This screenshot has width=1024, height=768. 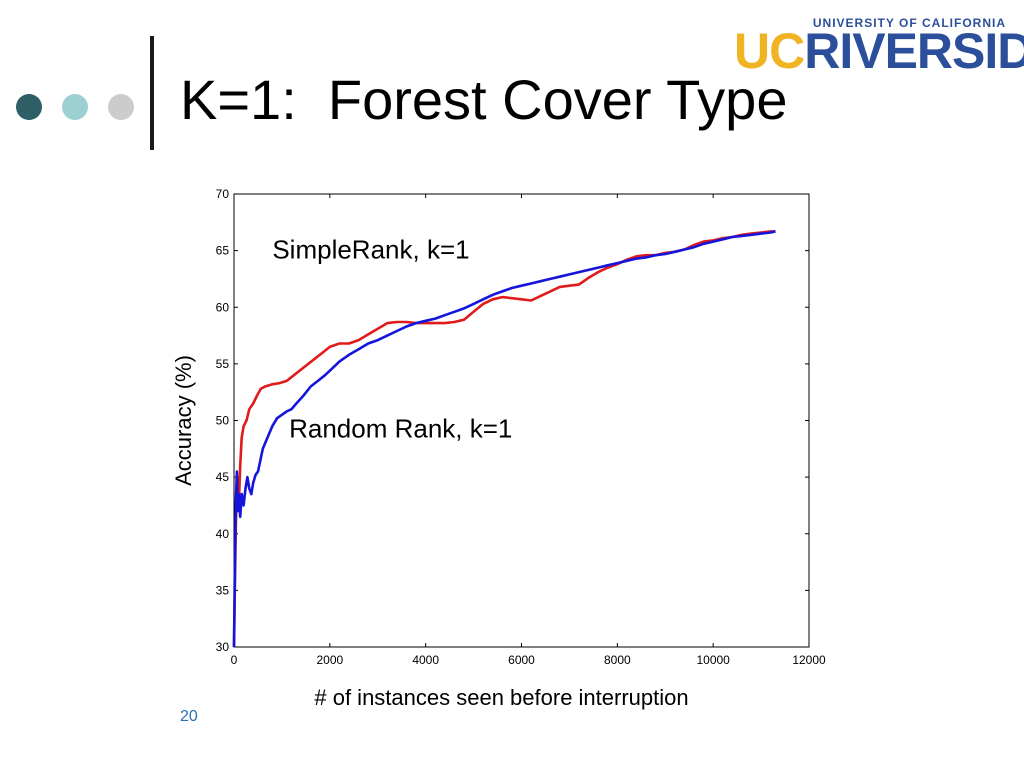 I want to click on y-tick-label: 45, so click(x=223, y=477).